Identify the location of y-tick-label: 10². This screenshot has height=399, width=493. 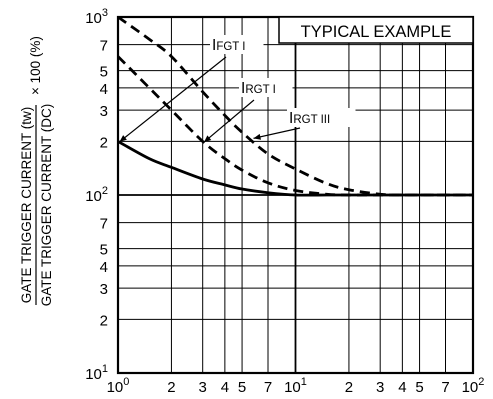
(96, 195).